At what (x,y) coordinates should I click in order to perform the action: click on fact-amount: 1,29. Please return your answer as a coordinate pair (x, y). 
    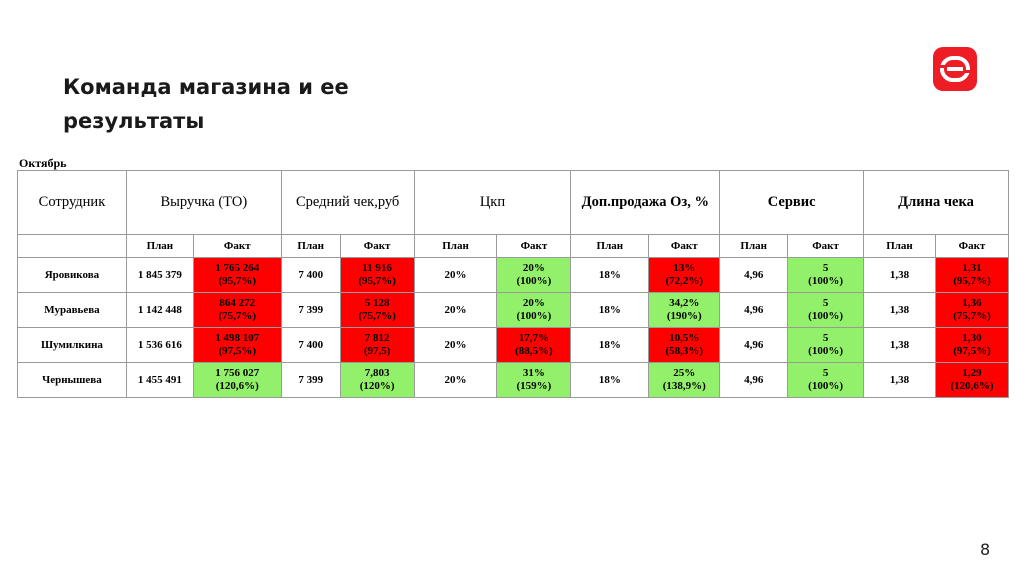
    Looking at the image, I should click on (972, 373).